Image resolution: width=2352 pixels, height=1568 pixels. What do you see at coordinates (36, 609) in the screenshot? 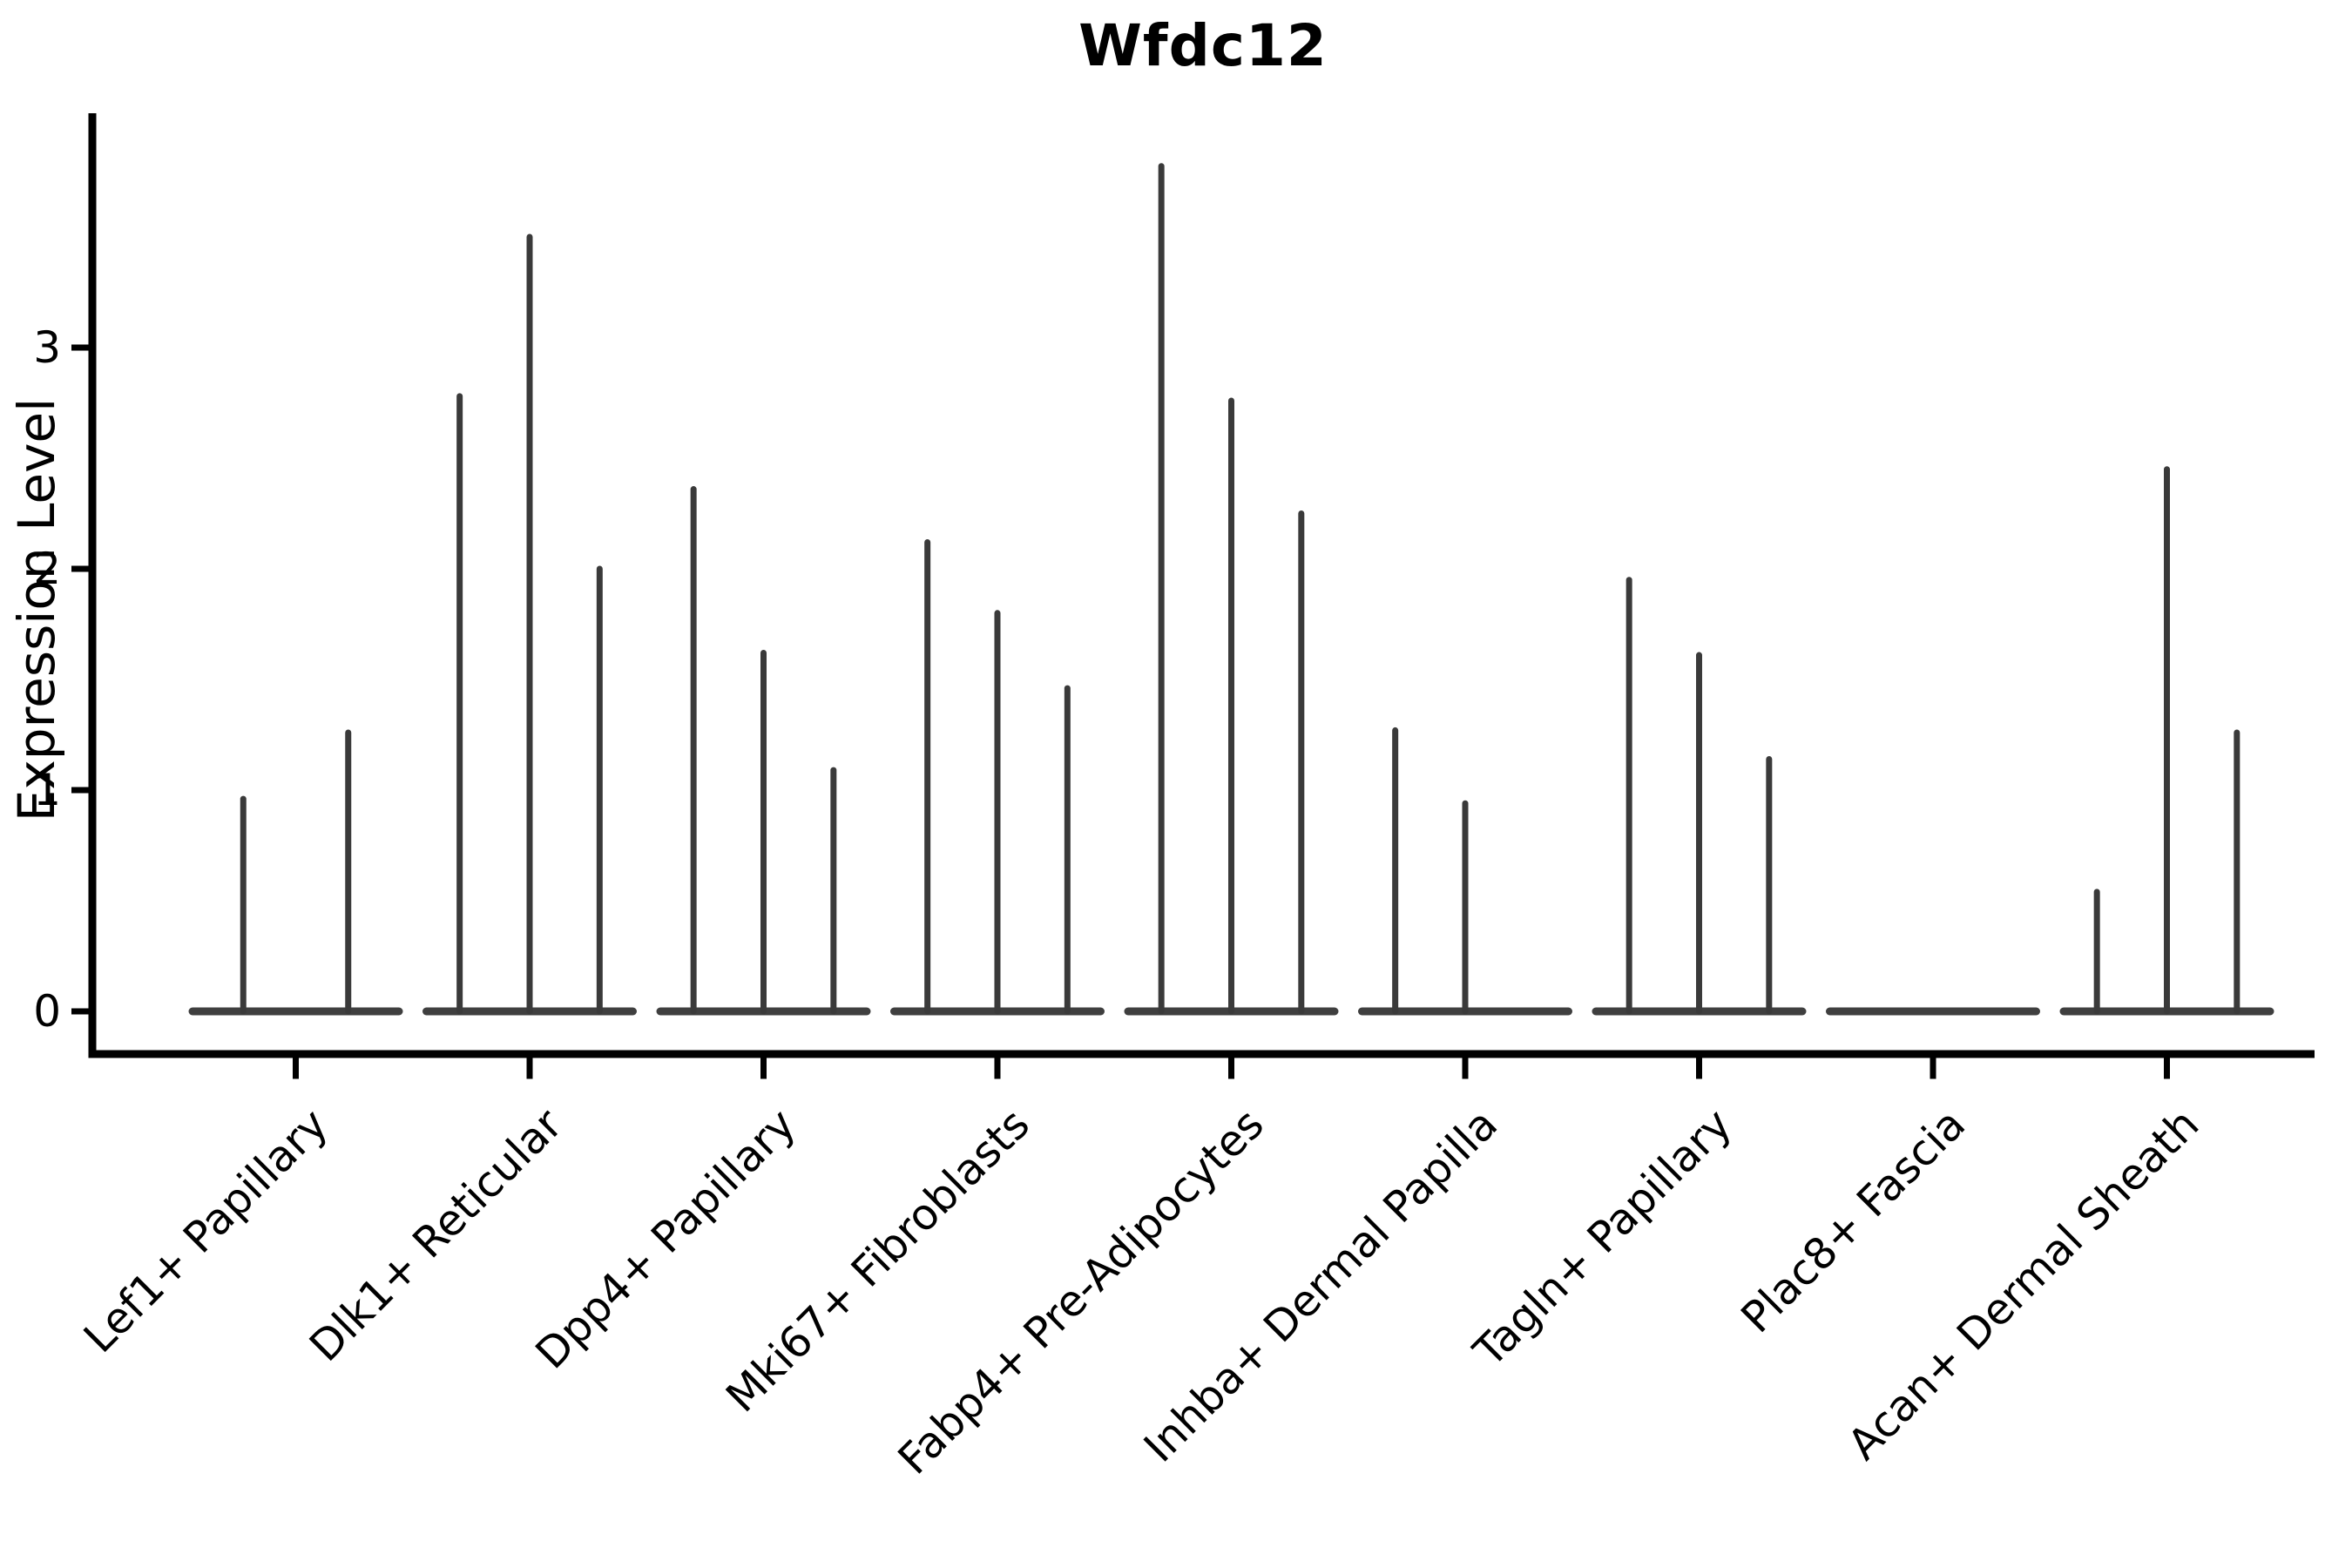
I see `y-axis-label: Expression Level` at bounding box center [36, 609].